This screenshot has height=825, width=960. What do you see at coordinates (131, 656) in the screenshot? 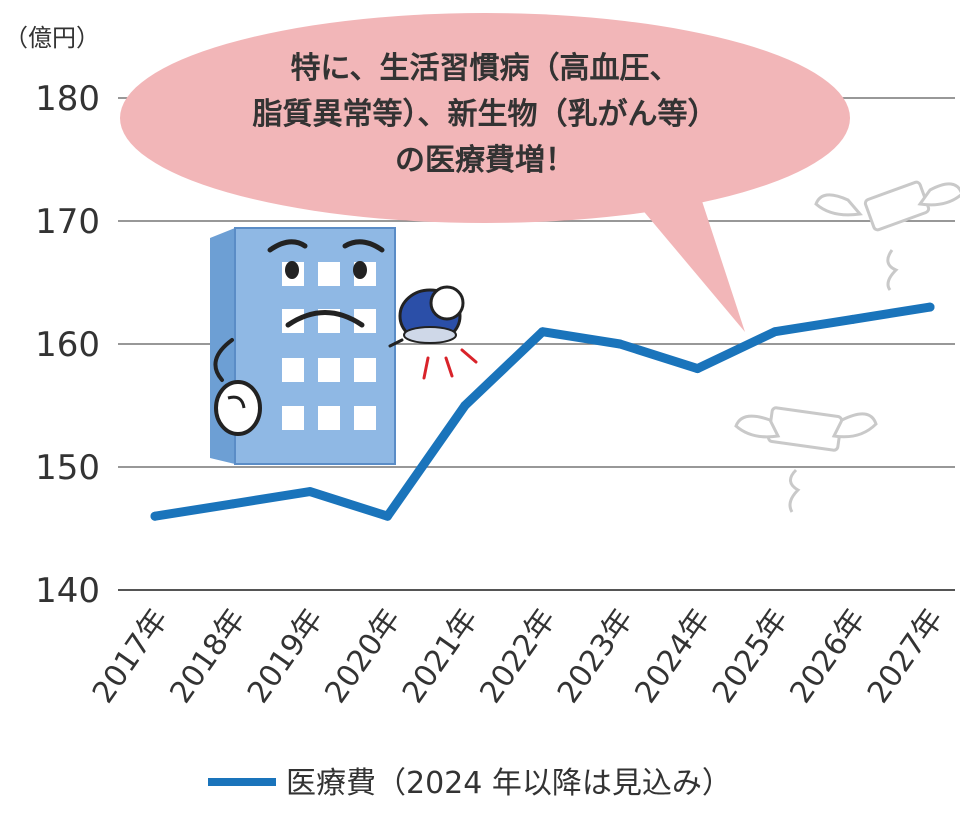
I see `x-tick-label: 2017年` at bounding box center [131, 656].